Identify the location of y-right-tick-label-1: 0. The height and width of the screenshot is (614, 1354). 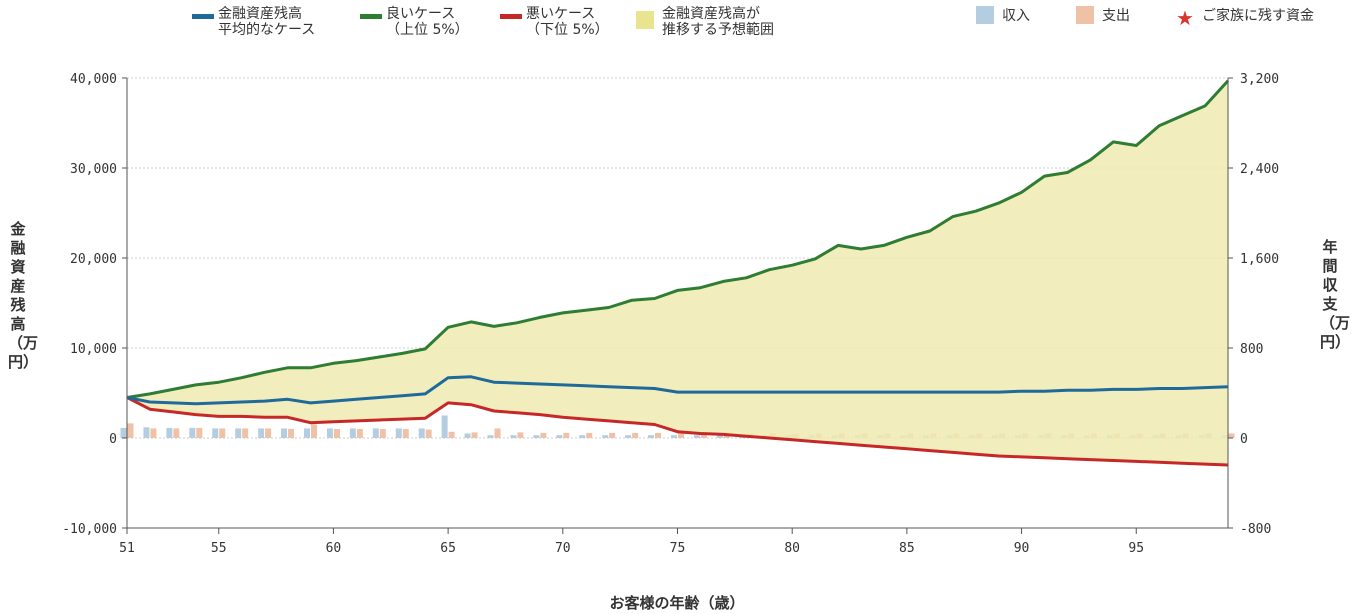
(1244, 439).